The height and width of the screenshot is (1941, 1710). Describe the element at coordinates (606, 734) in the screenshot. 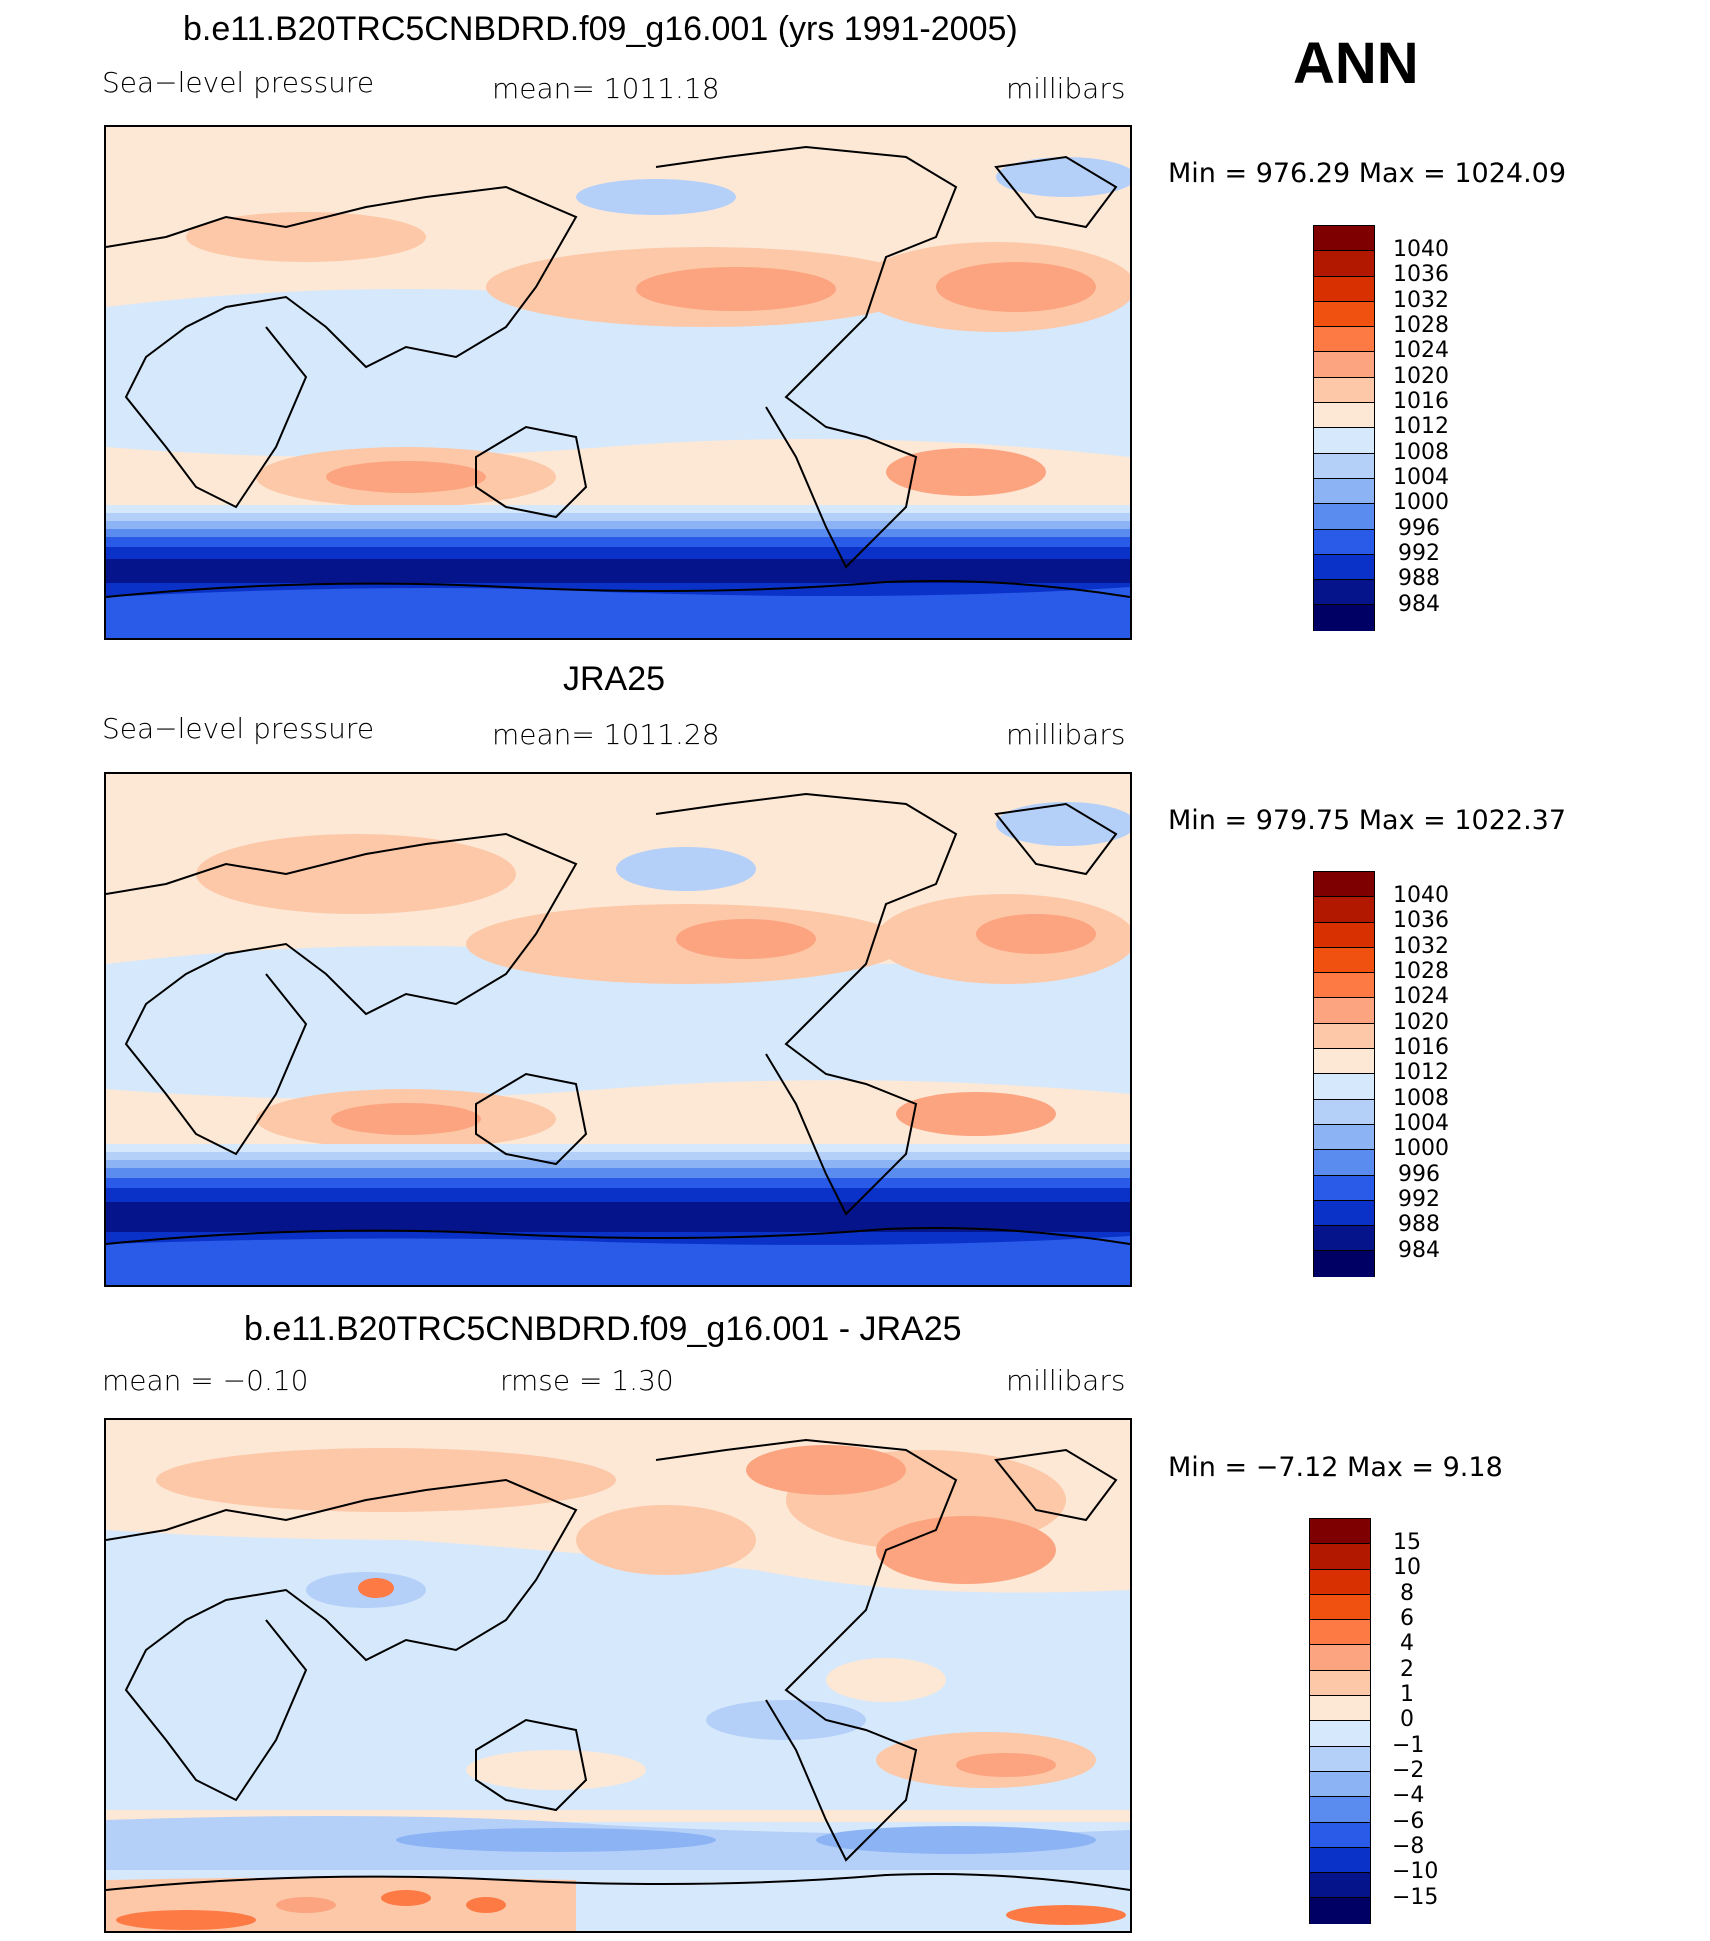

I see `panel2-mean-label: mean= 1011.28` at that location.